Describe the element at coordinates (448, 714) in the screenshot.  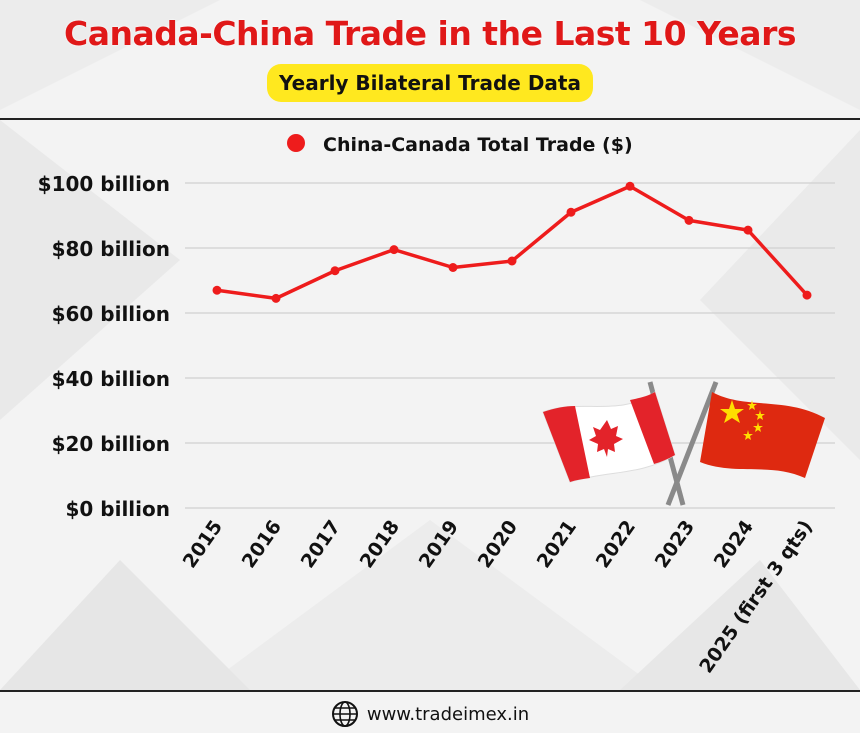
I see `website-link: www.tradeimex.in` at that location.